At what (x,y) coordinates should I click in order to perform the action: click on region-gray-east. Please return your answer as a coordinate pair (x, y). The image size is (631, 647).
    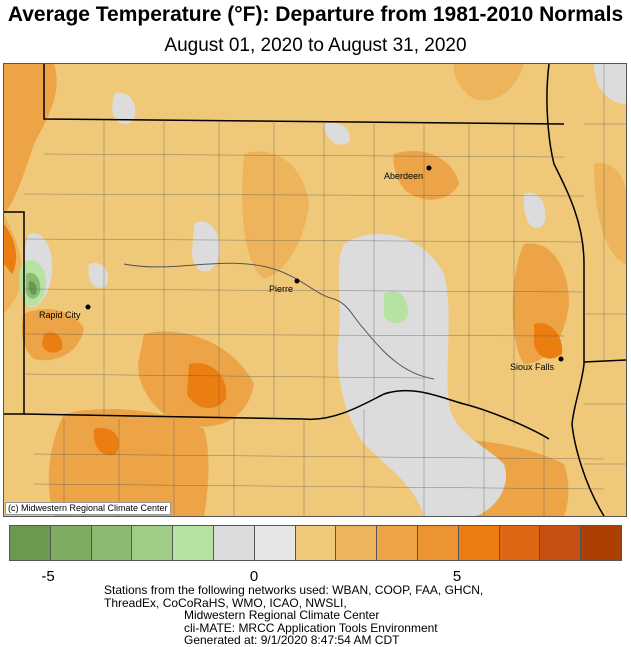
    Looking at the image, I should click on (534, 210).